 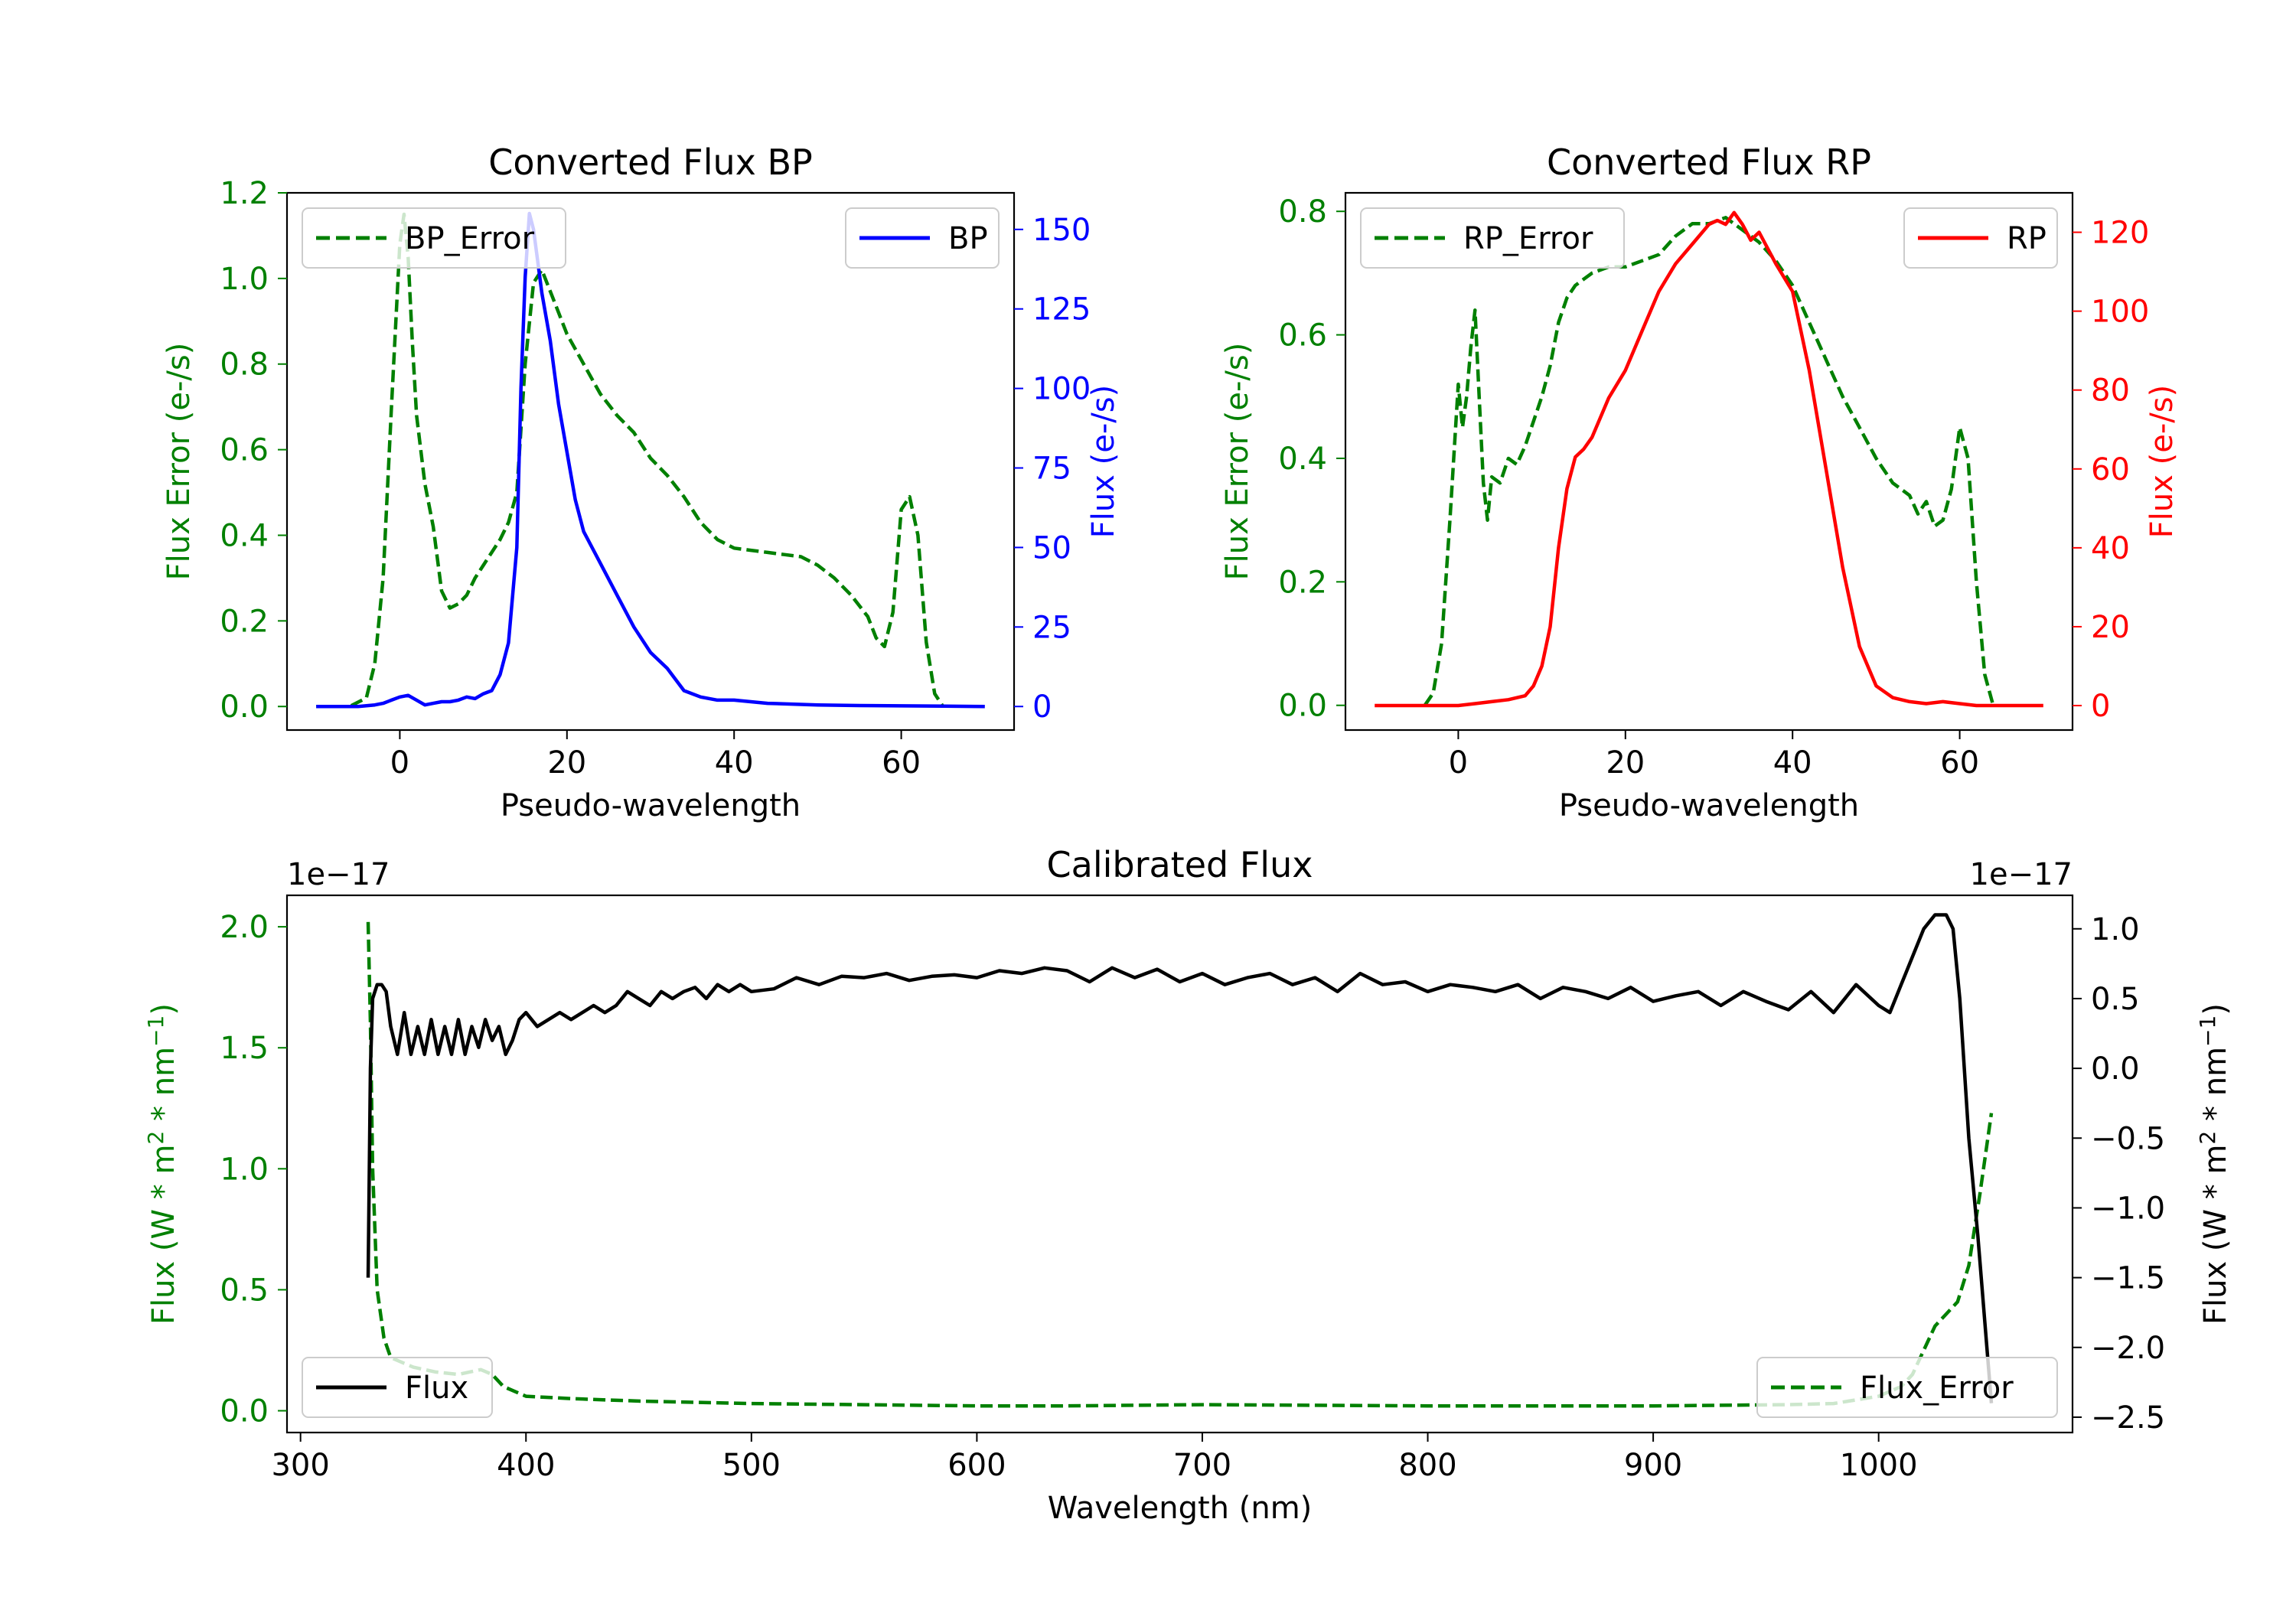 What do you see at coordinates (2128, 1348) in the screenshot?
I see `y-right-tick-label: −2.0` at bounding box center [2128, 1348].